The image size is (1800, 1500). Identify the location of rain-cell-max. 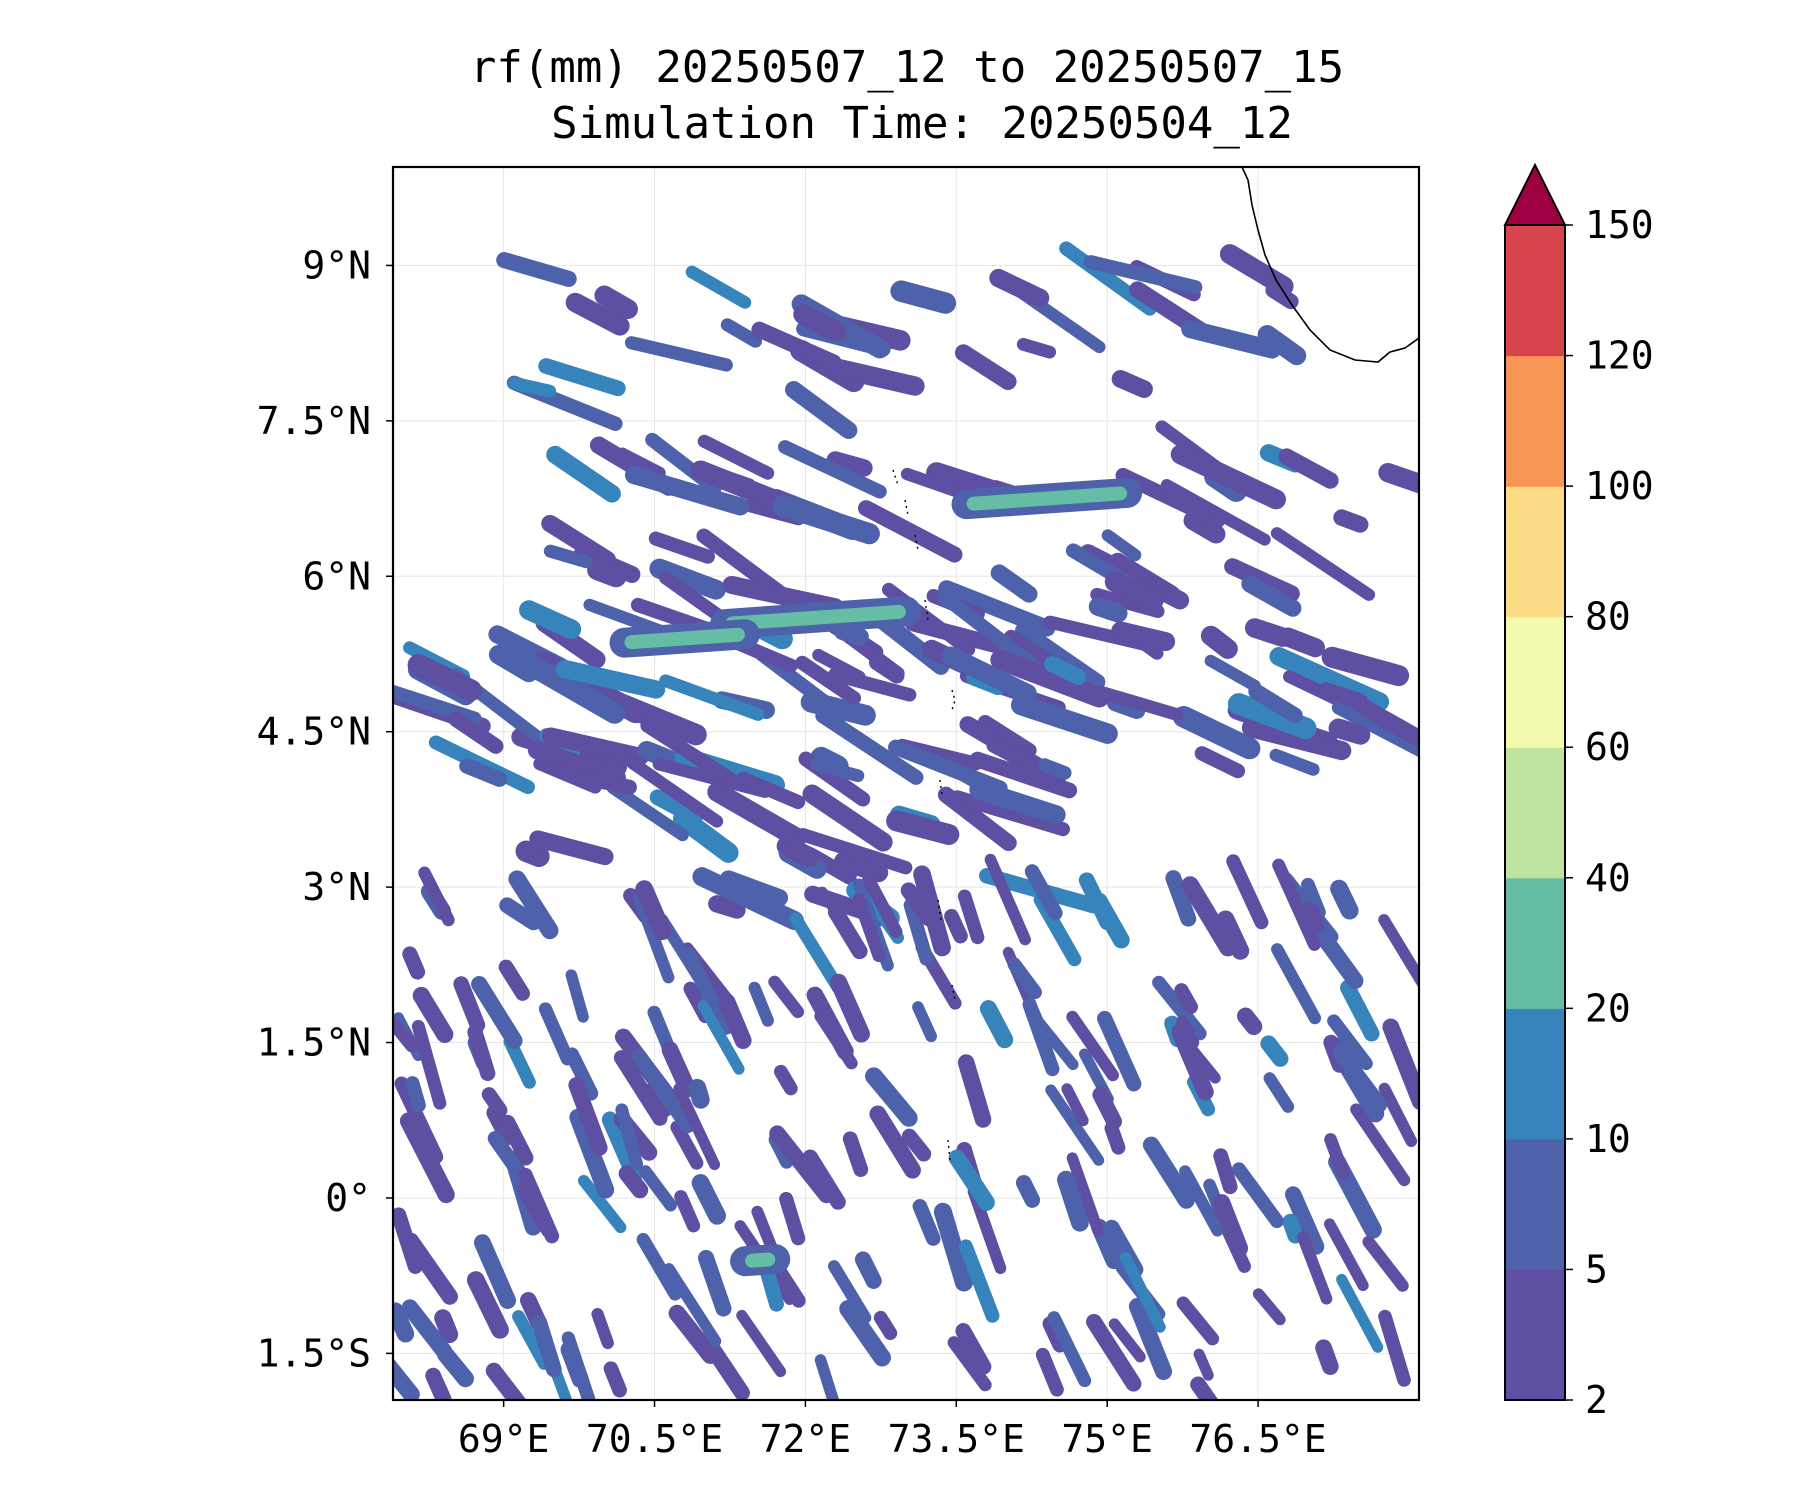
(760, 1260).